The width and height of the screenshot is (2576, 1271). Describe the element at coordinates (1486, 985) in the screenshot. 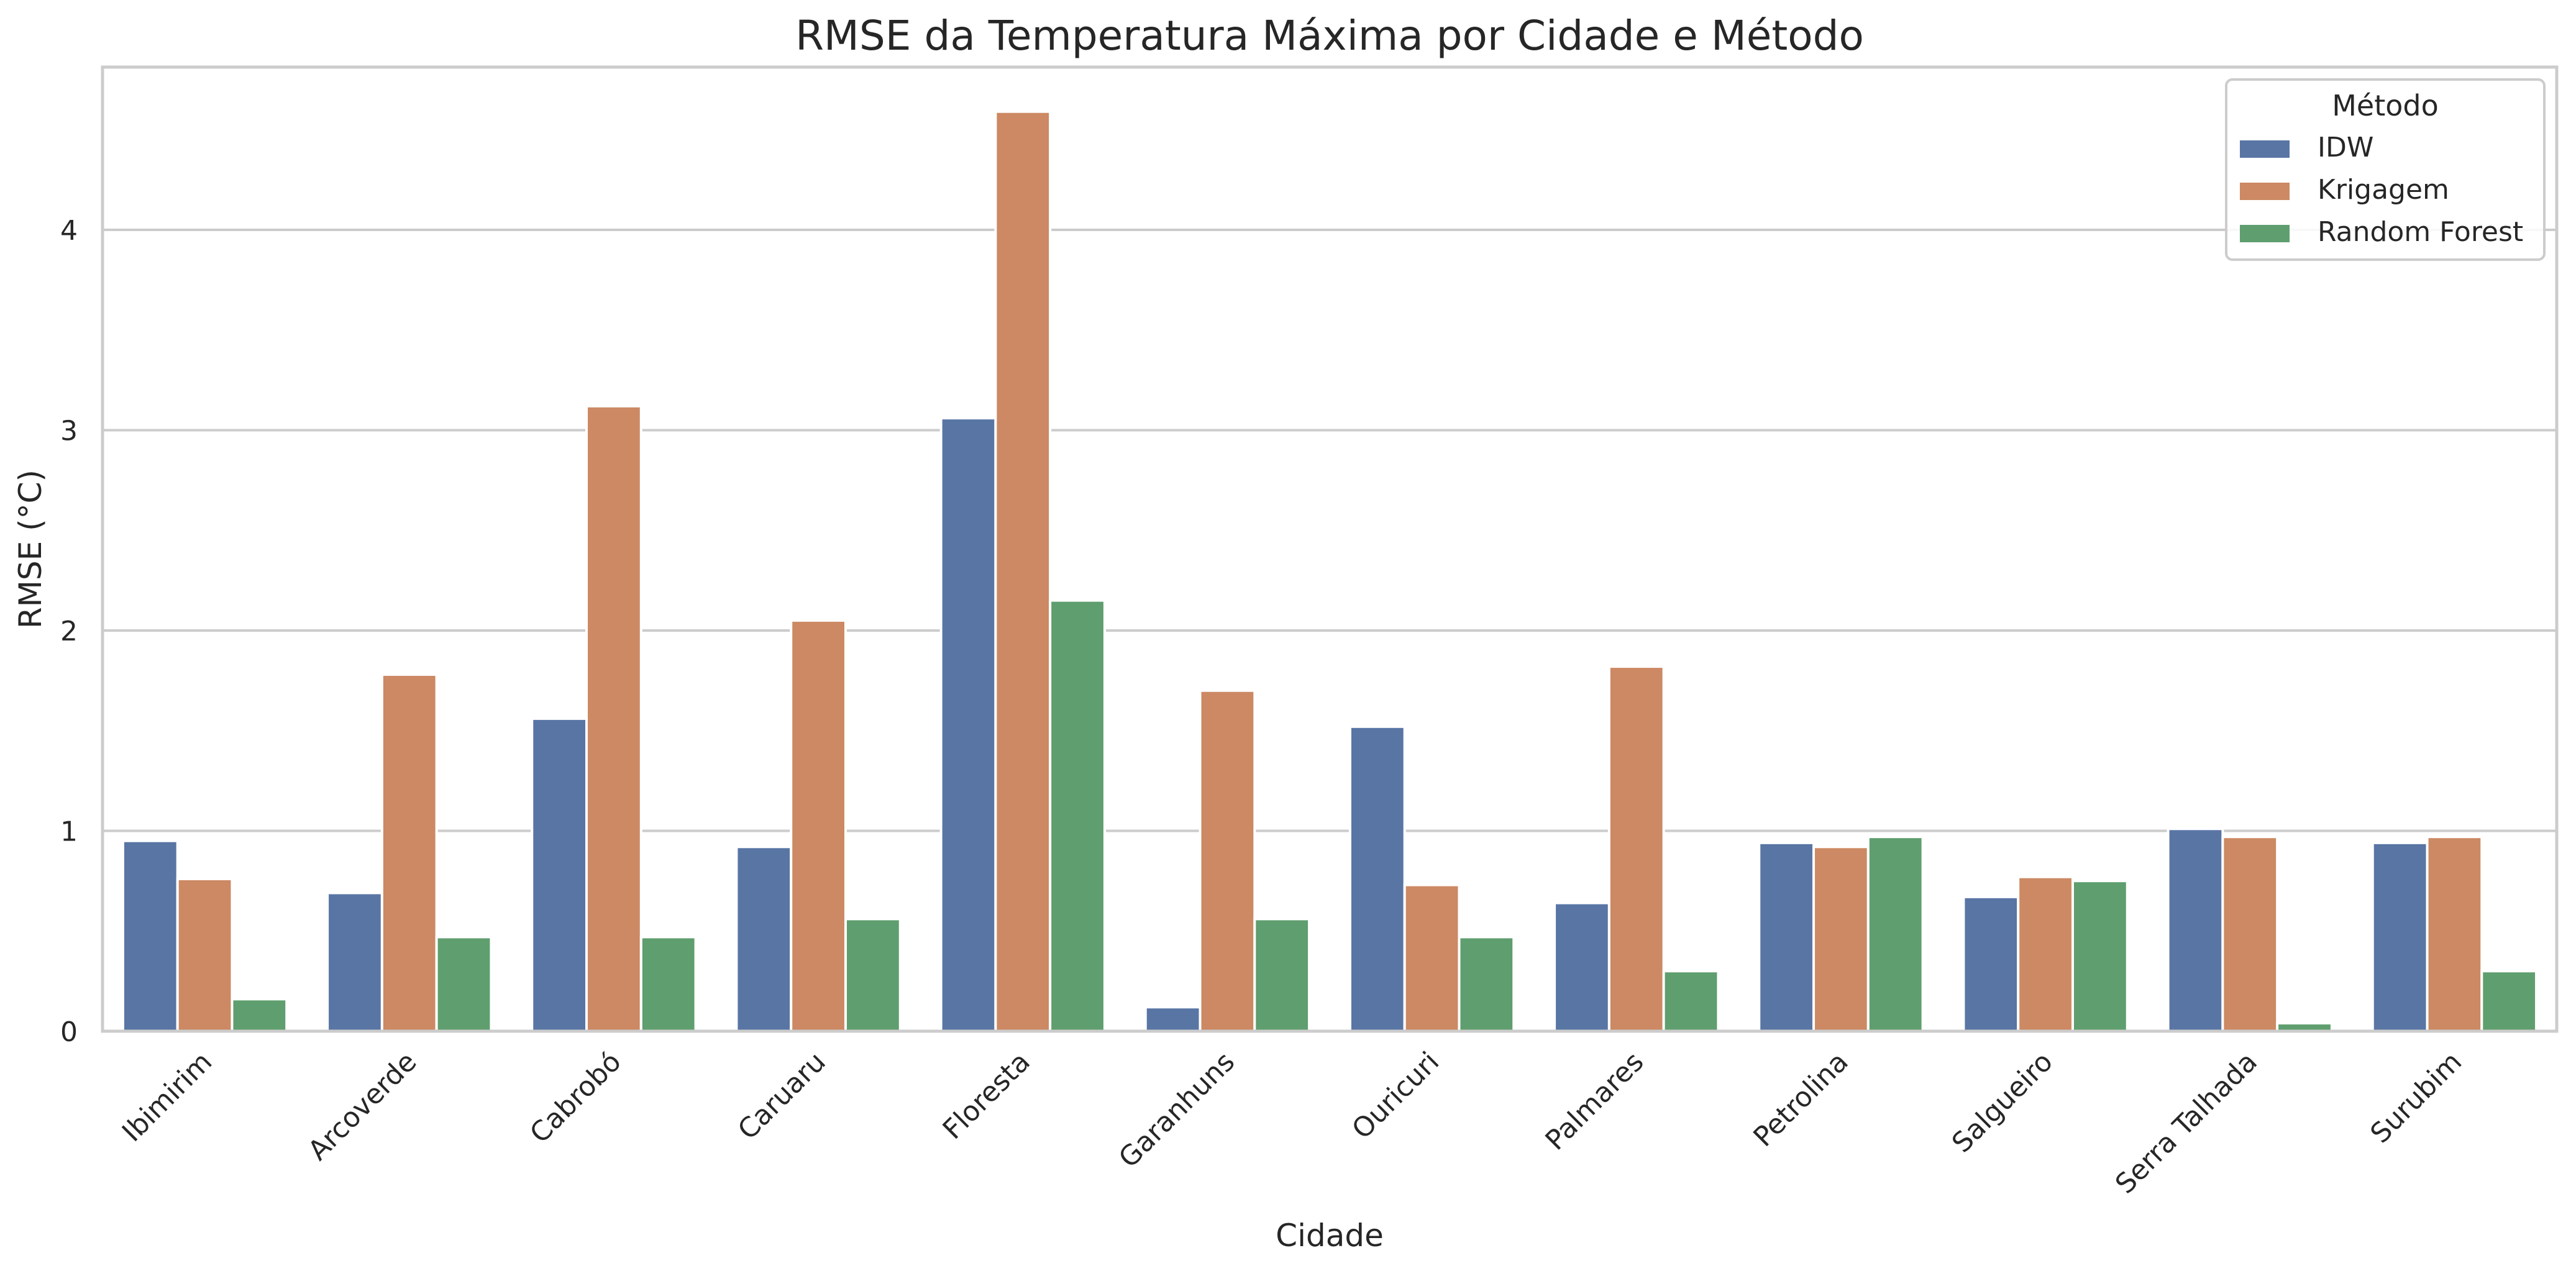

I see `bar-random-forest-ouricuri` at that location.